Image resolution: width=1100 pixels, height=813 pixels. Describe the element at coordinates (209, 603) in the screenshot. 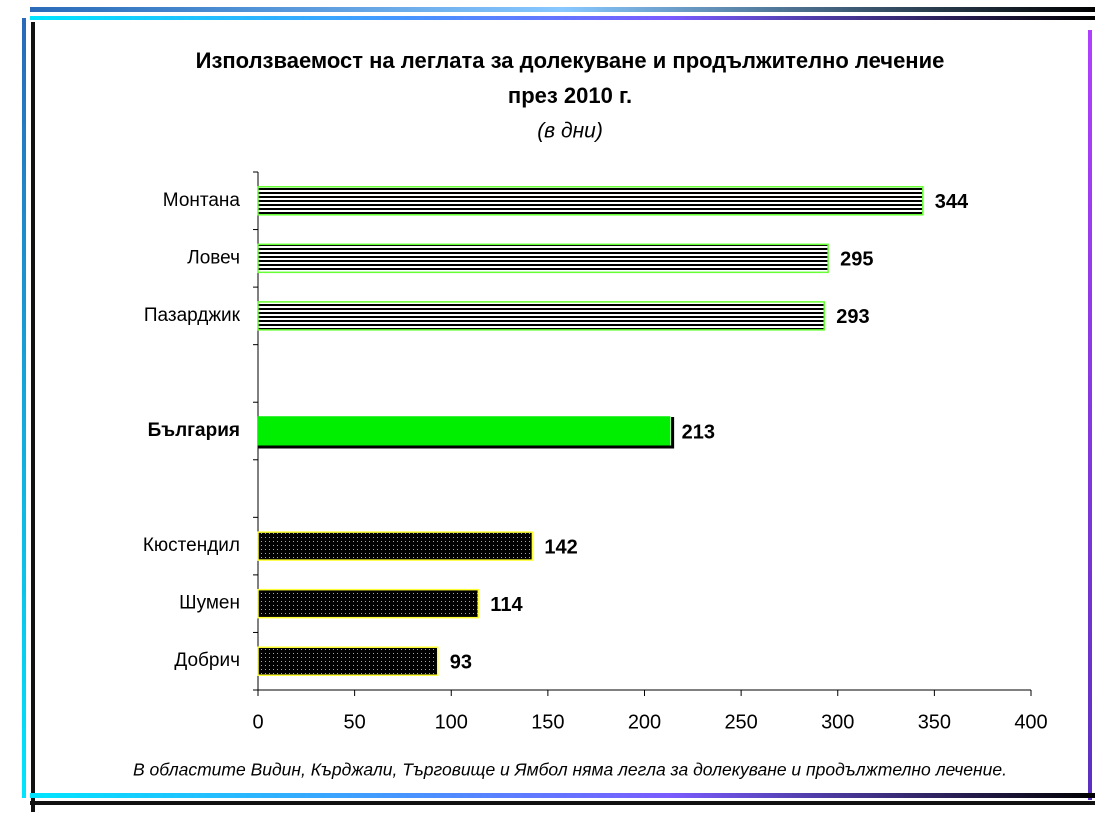

I see `y-tick-label: Шумен` at that location.